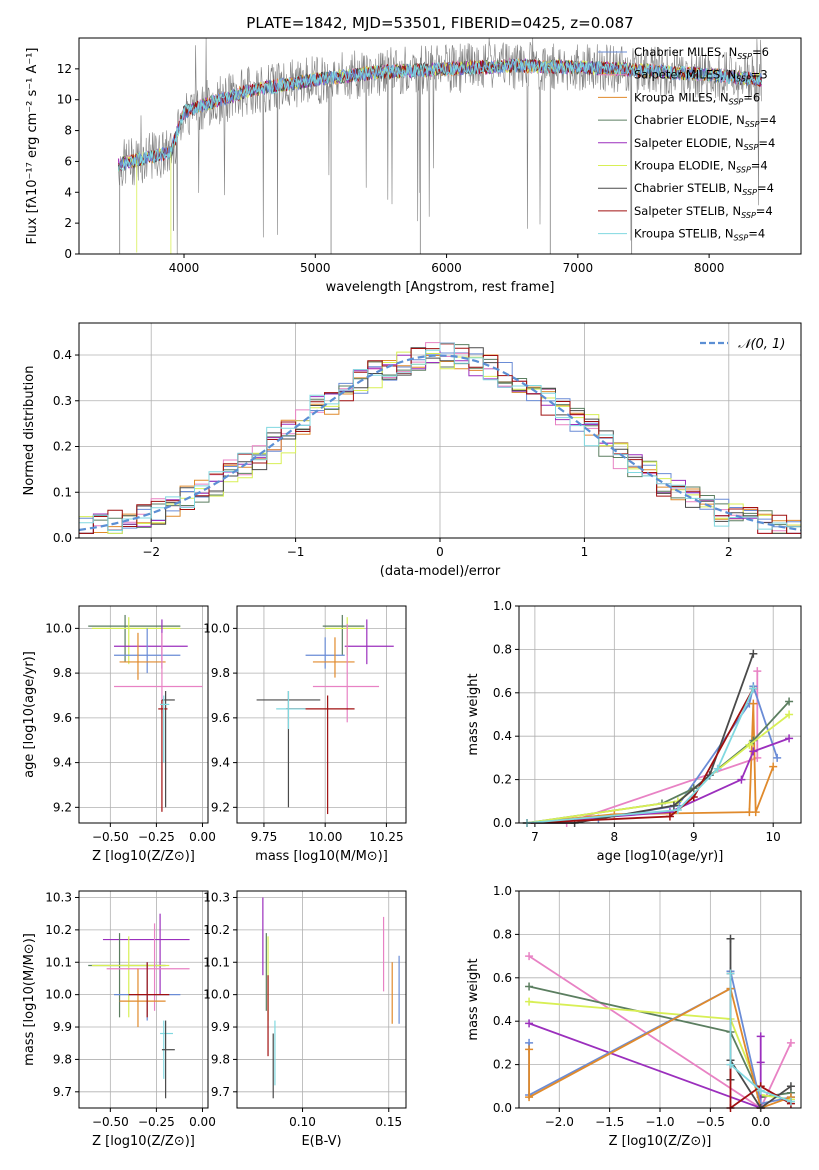 The image size is (819, 1170). I want to click on y-tick-label: 0.1, so click(62, 492).